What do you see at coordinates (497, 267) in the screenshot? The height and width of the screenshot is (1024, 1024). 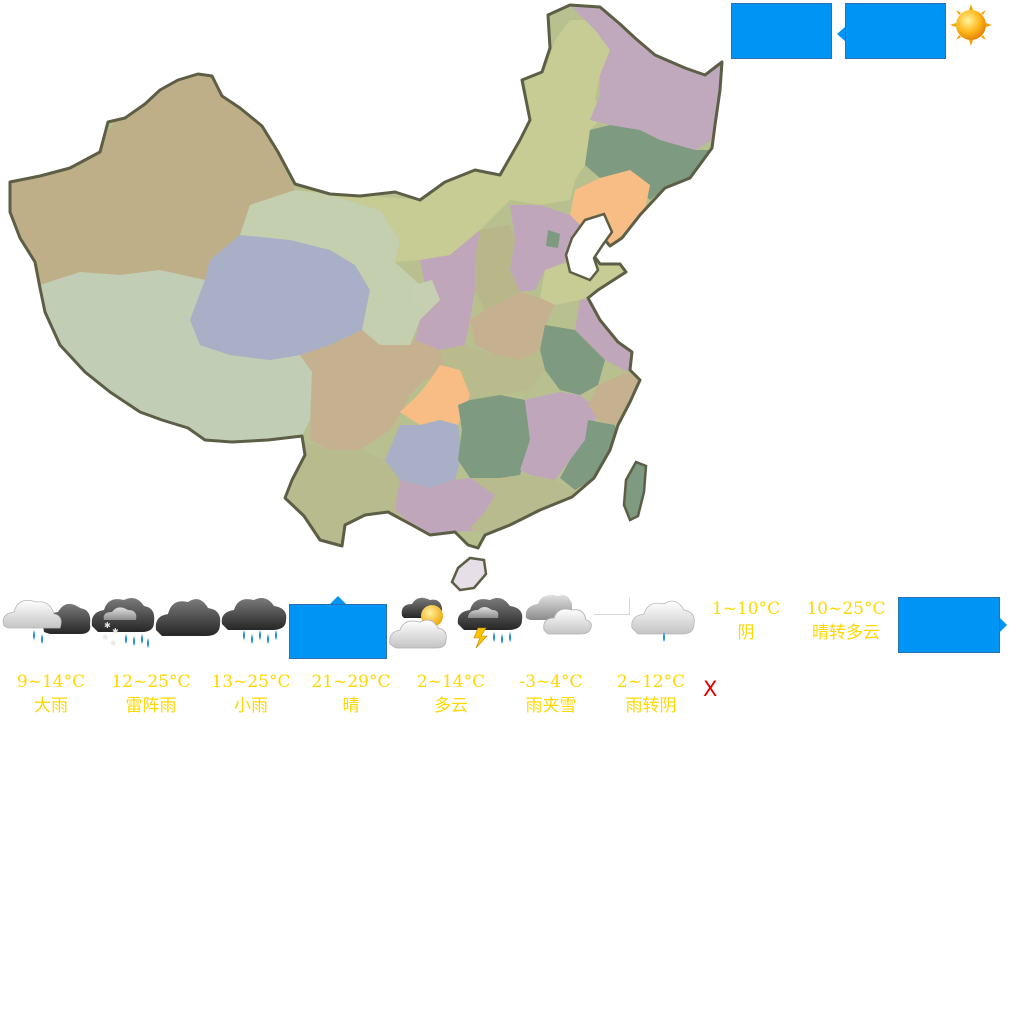 I see `region-shanxi` at bounding box center [497, 267].